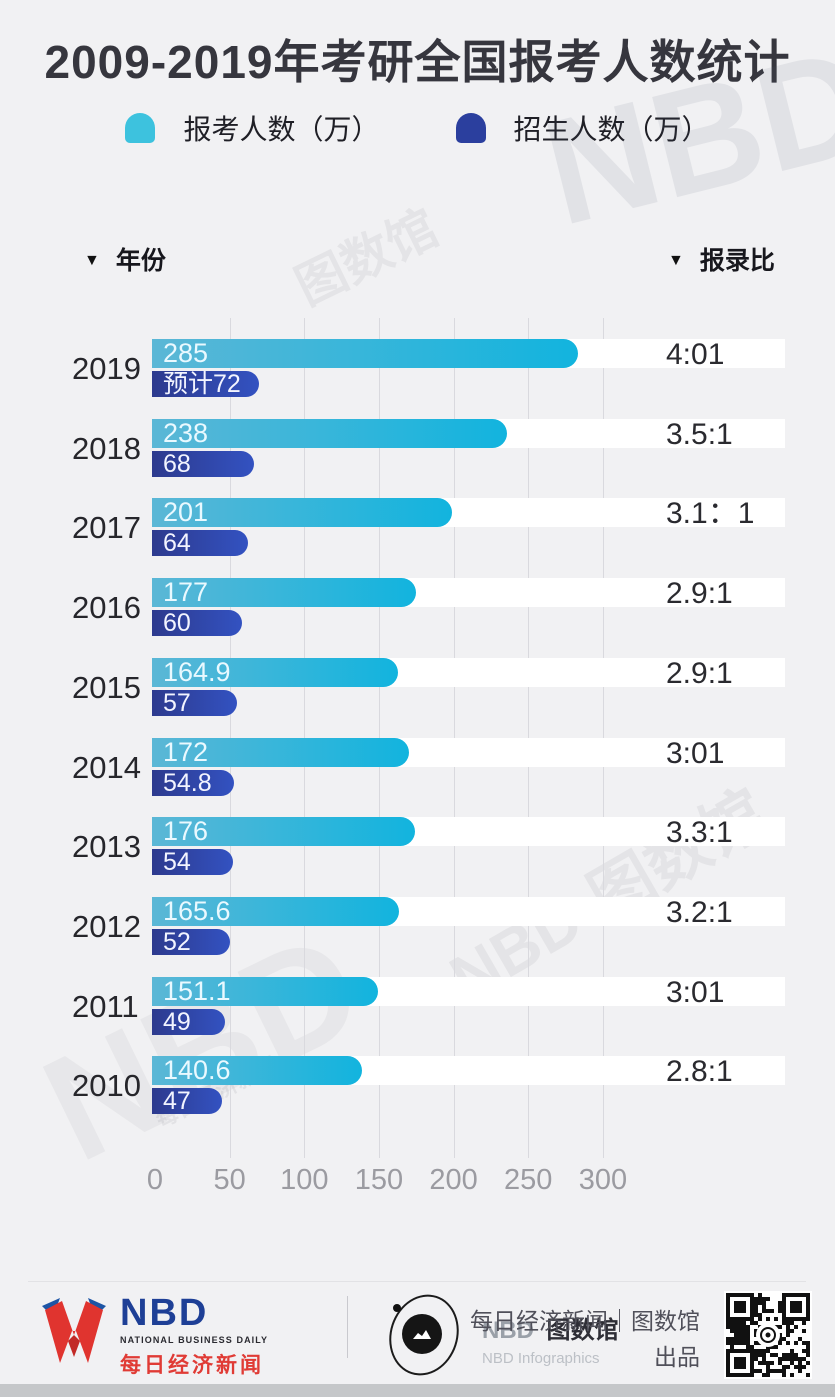 This screenshot has width=835, height=1397. What do you see at coordinates (417, 936) in the screenshot?
I see `chart-row: 2012 165.6 52 3.2:1` at bounding box center [417, 936].